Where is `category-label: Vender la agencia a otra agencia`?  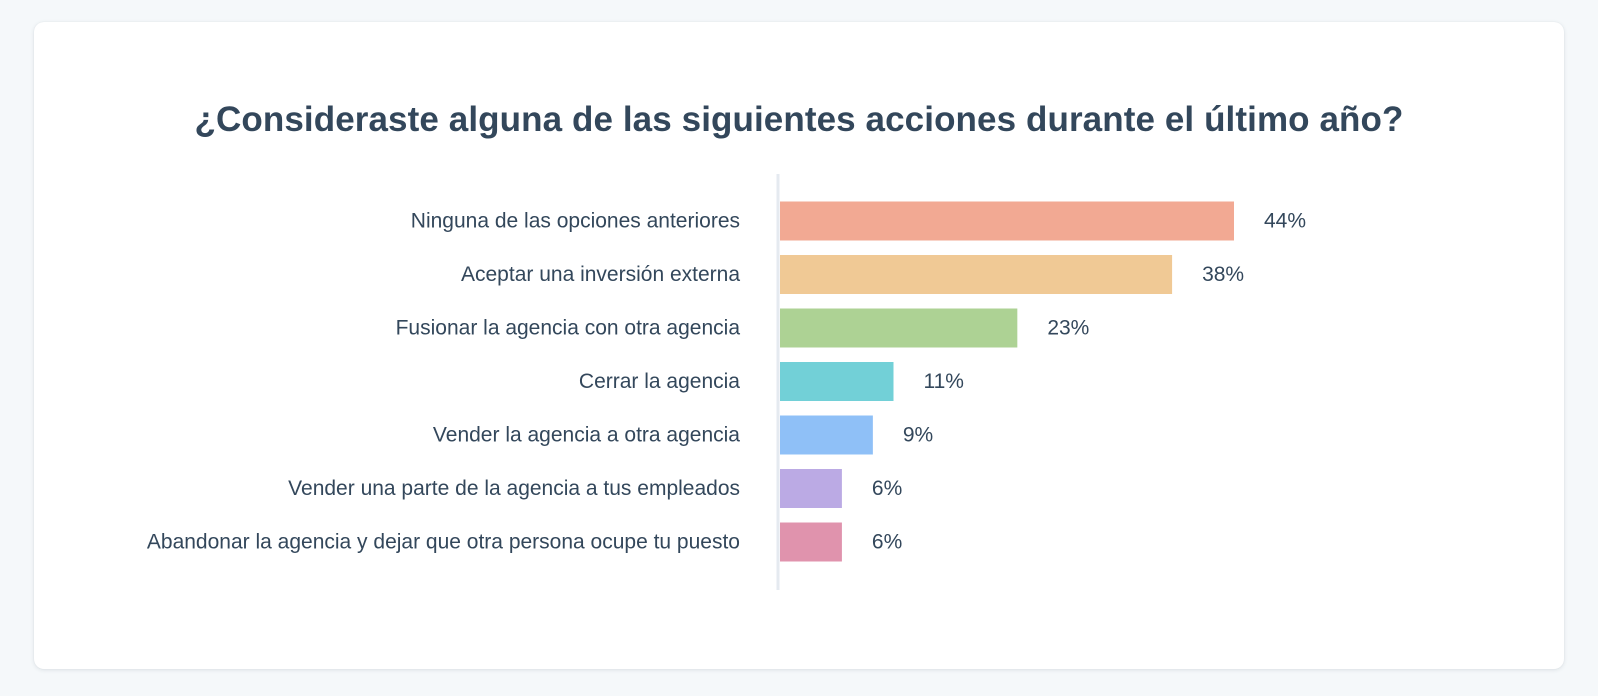 category-label: Vender la agencia a otra agencia is located at coordinates (586, 435).